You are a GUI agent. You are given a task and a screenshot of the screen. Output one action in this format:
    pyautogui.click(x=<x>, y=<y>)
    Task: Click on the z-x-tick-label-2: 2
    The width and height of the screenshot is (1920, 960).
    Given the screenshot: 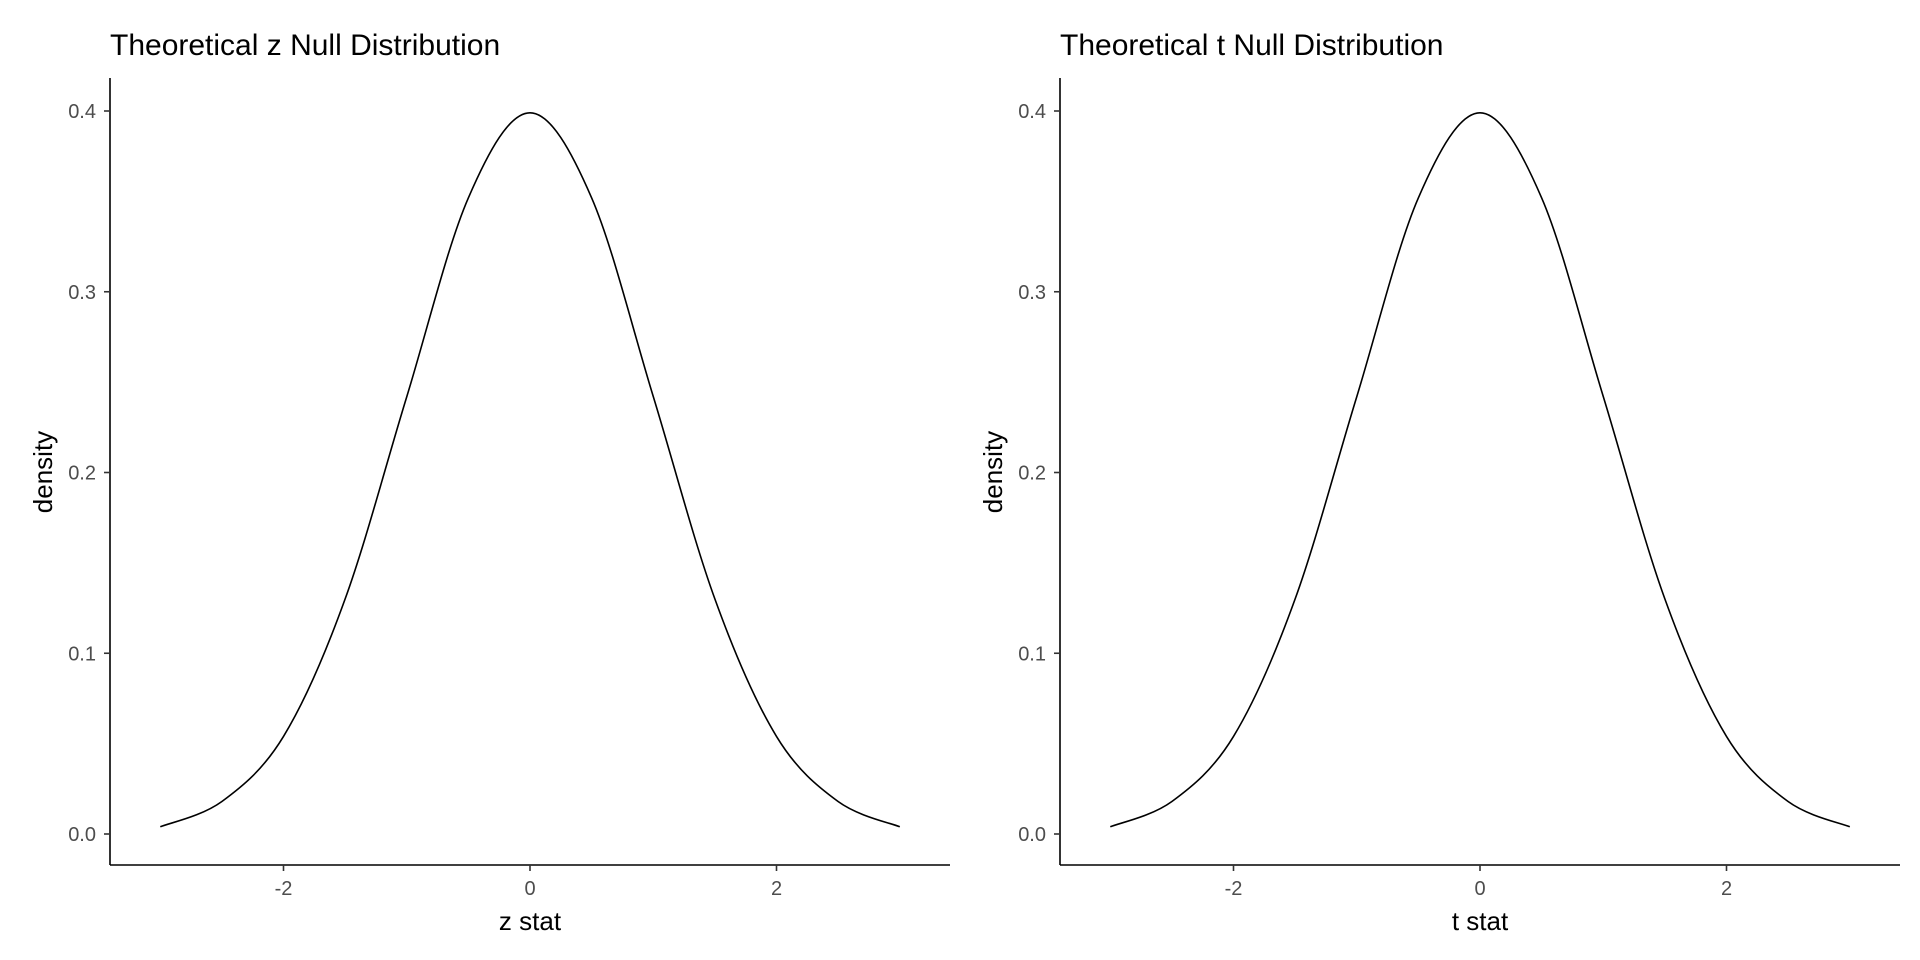 What is the action you would take?
    pyautogui.click(x=776, y=889)
    